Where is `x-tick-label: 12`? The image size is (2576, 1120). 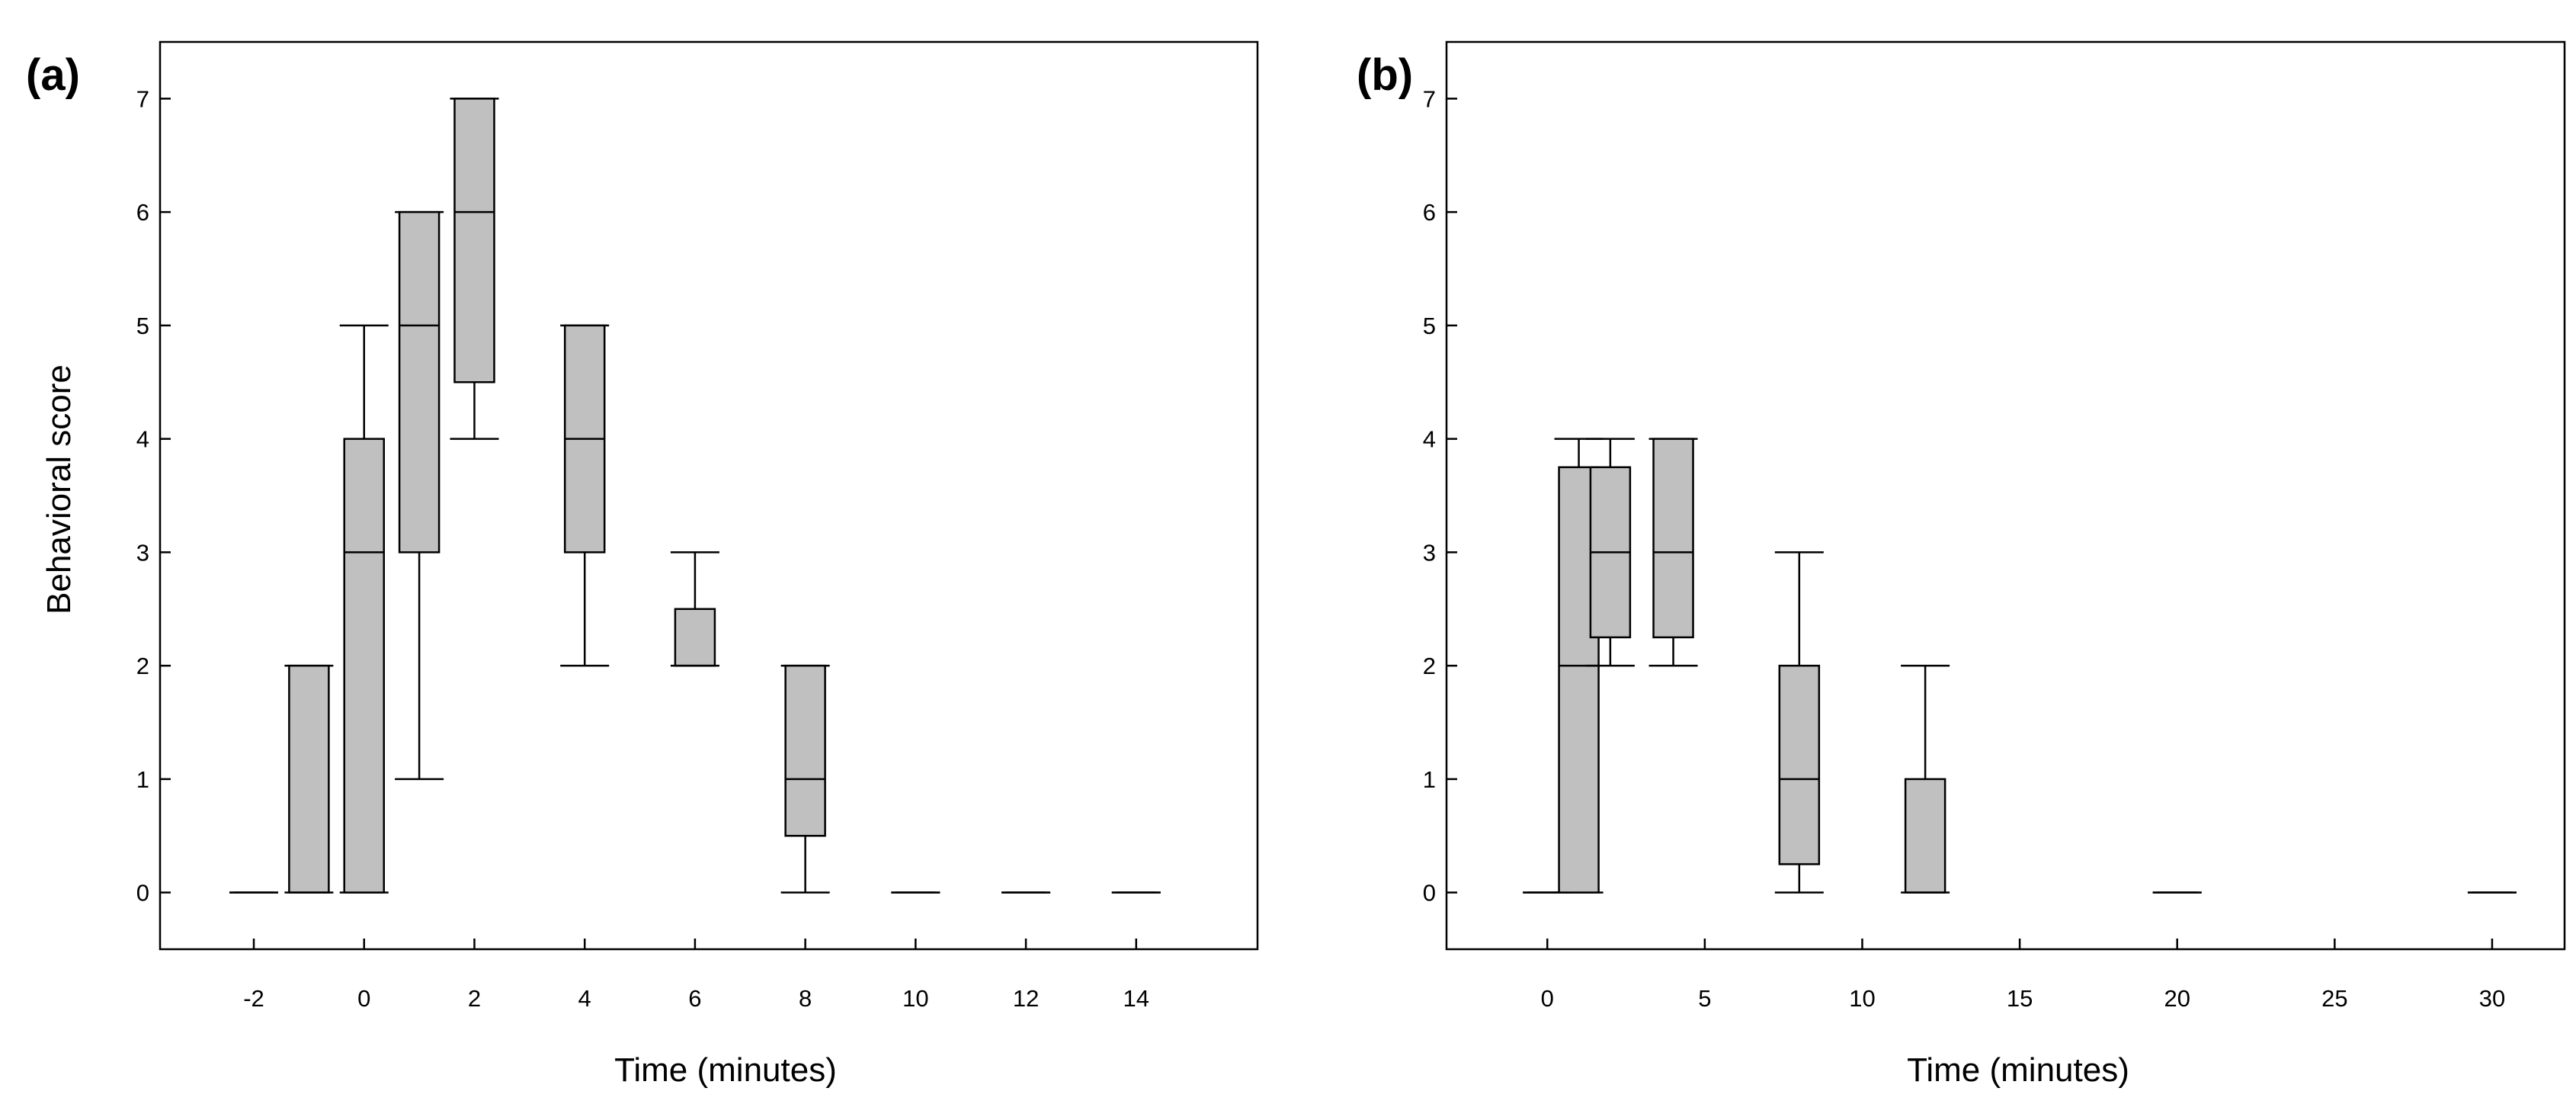
x-tick-label: 12 is located at coordinates (1026, 998).